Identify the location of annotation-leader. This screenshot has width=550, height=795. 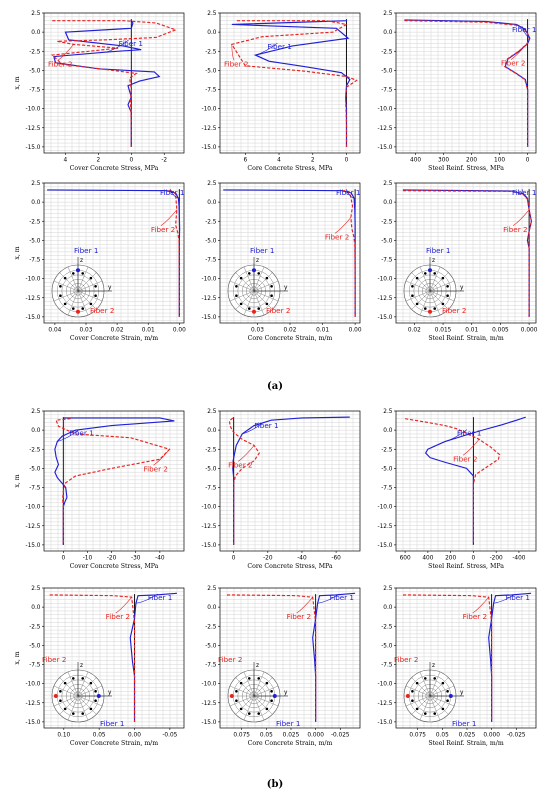
(350, 193).